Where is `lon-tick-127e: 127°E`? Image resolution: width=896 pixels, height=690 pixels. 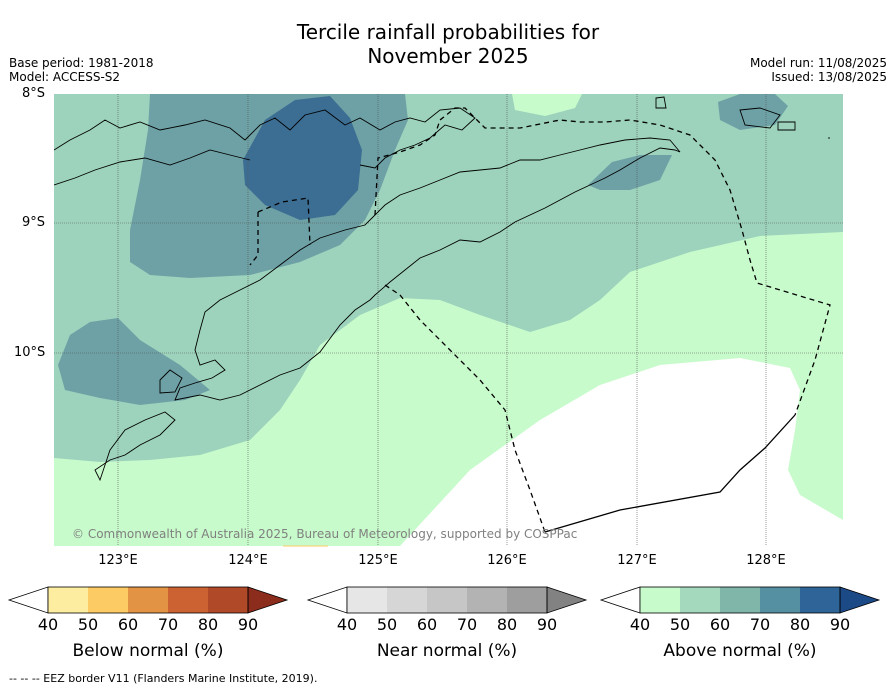
lon-tick-127e: 127°E is located at coordinates (637, 560).